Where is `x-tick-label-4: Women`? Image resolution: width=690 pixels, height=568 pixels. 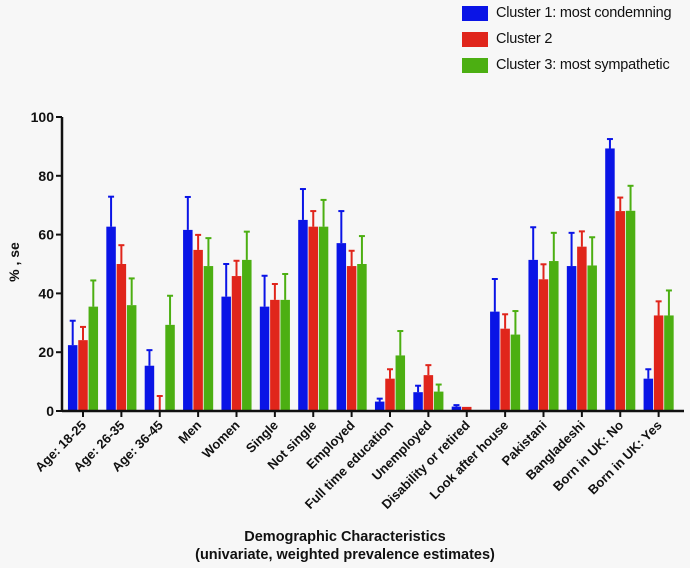
x-tick-label-4: Women is located at coordinates (221, 439).